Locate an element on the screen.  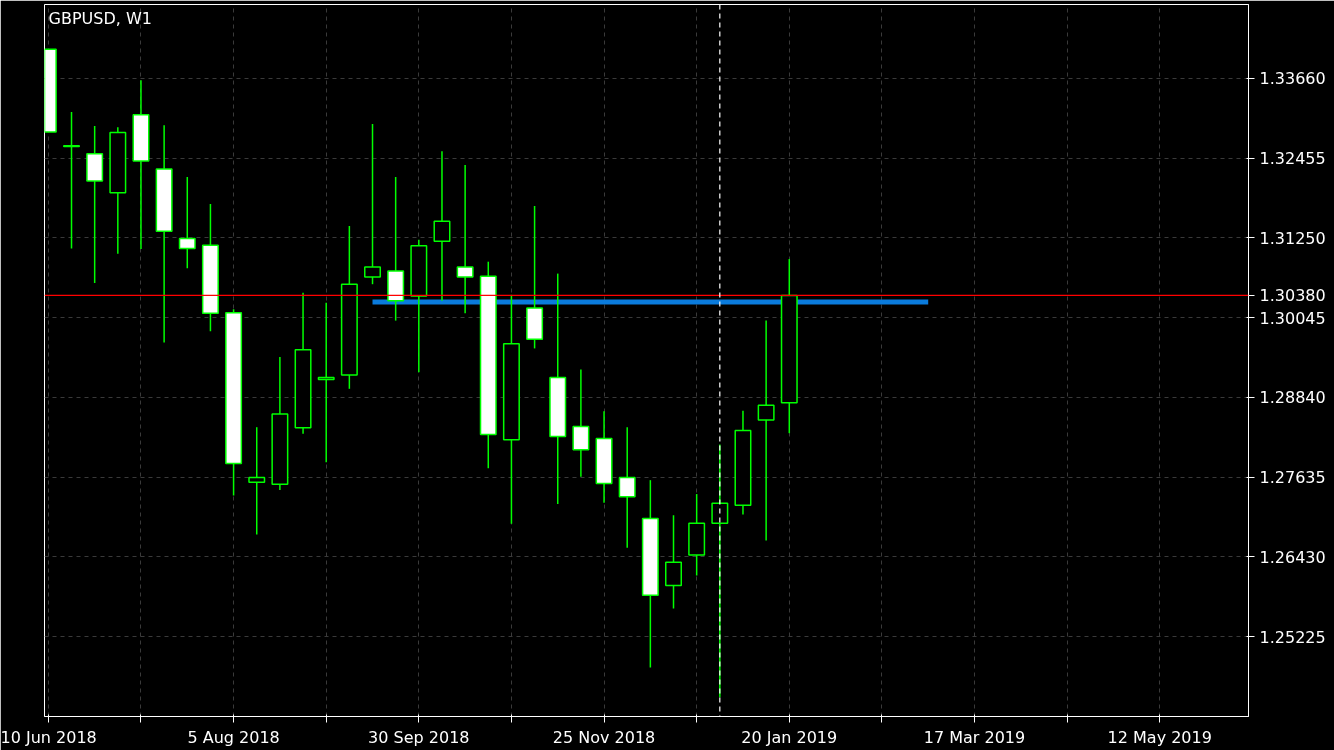
x-tick-label: 5 Aug 2018 is located at coordinates (233, 737).